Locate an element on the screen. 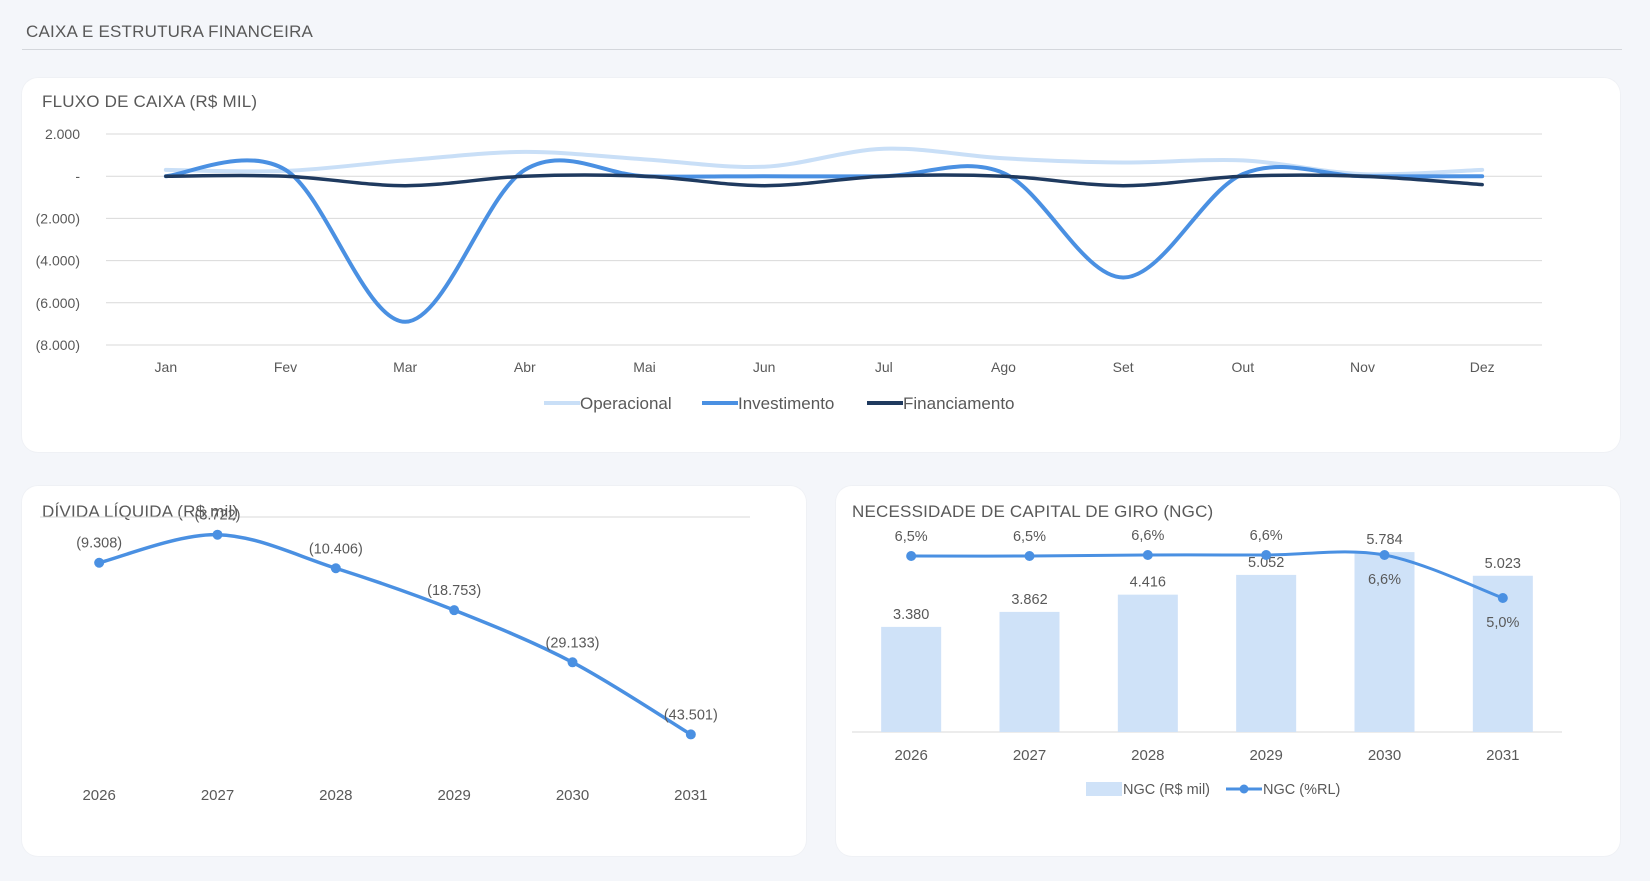 Image resolution: width=1650 pixels, height=881 pixels. y-tick-label: (2.000) is located at coordinates (58, 218).